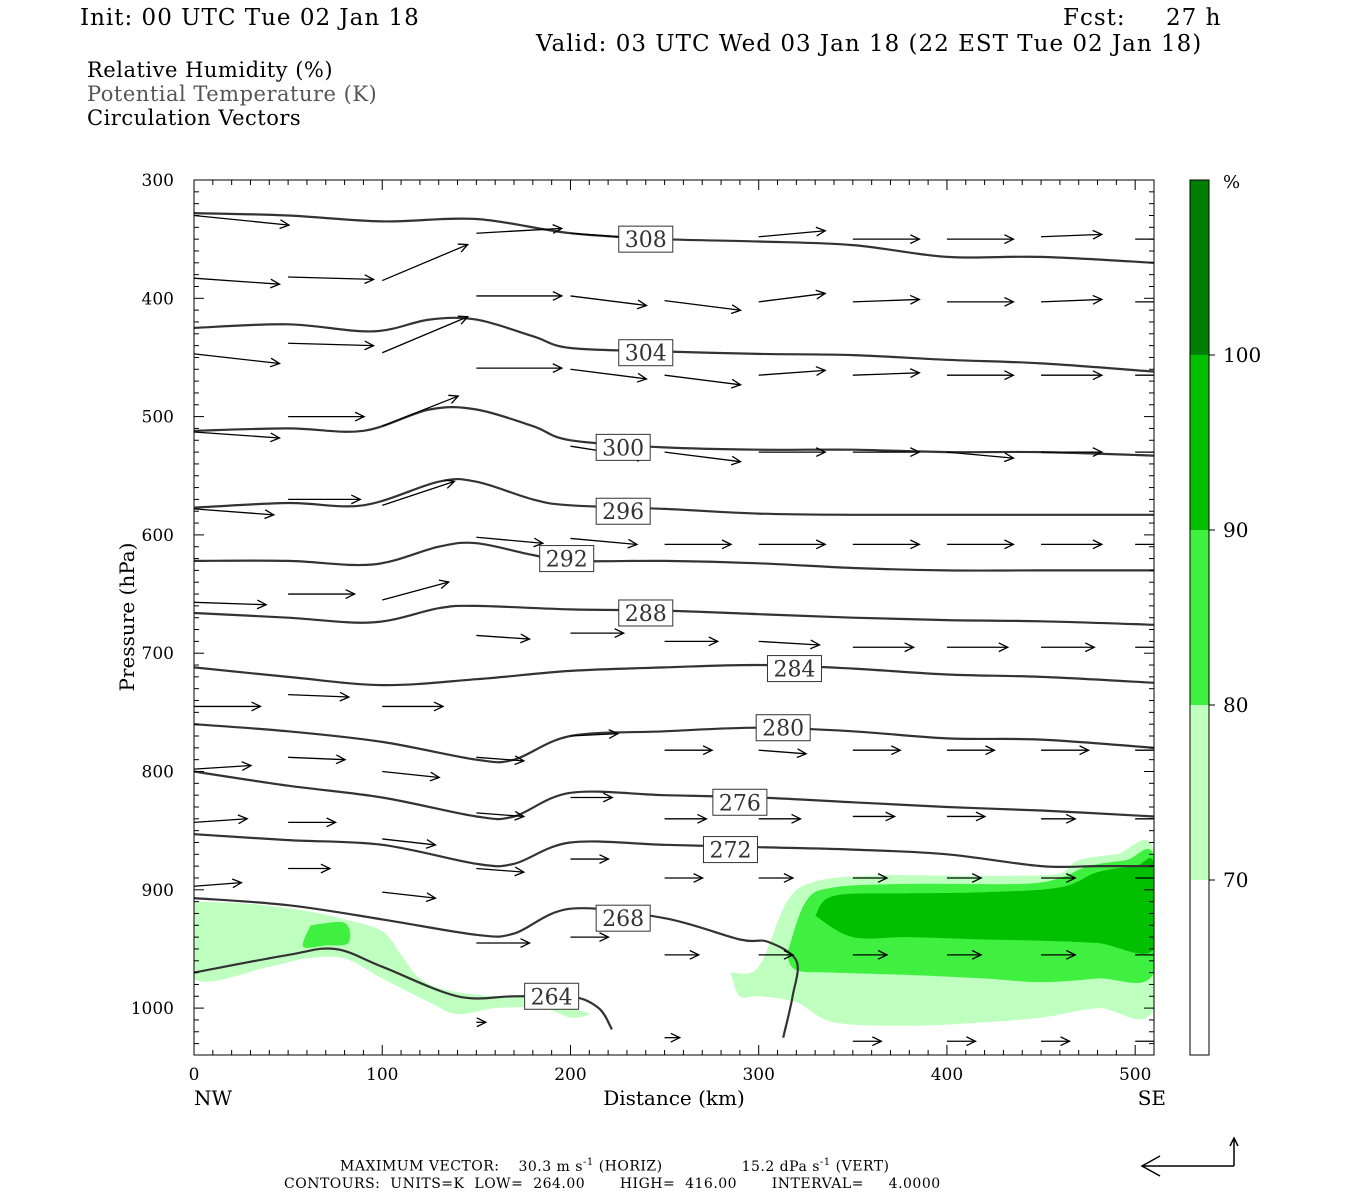 The height and width of the screenshot is (1200, 1350). What do you see at coordinates (158, 181) in the screenshot?
I see `y-tick-label: 300` at bounding box center [158, 181].